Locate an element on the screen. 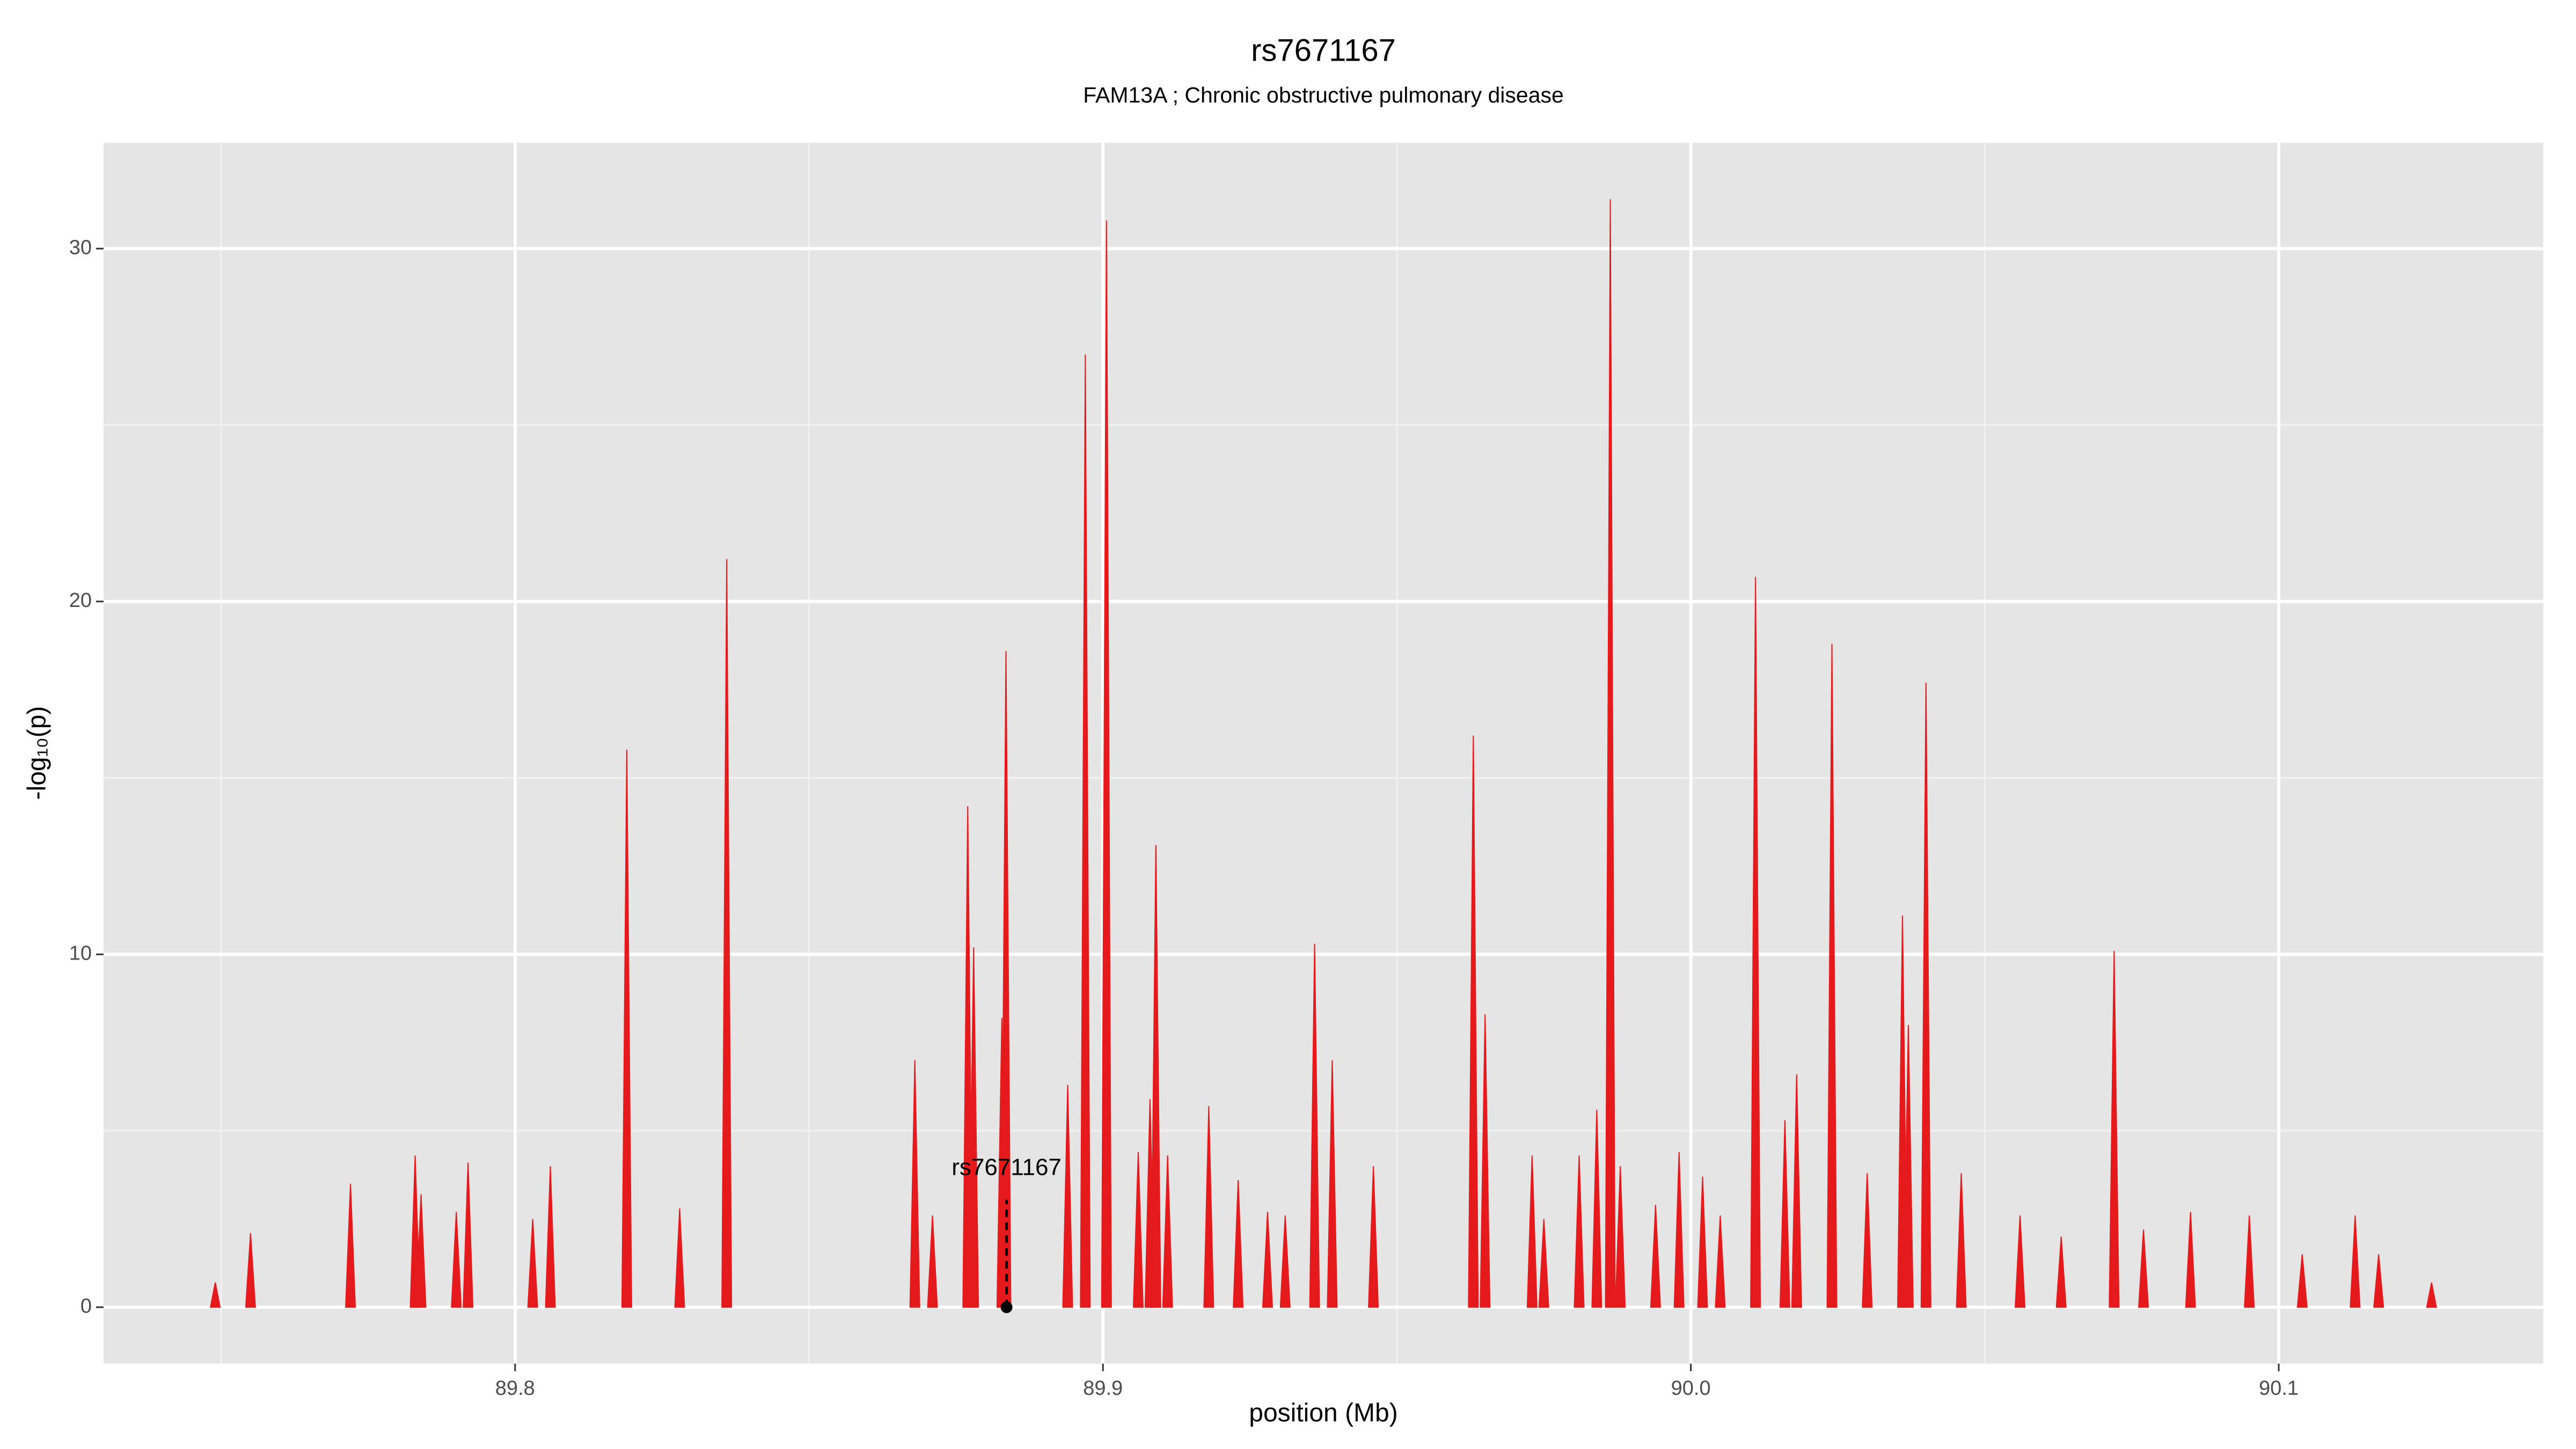  y-tick-label: 0 is located at coordinates (86, 1306).